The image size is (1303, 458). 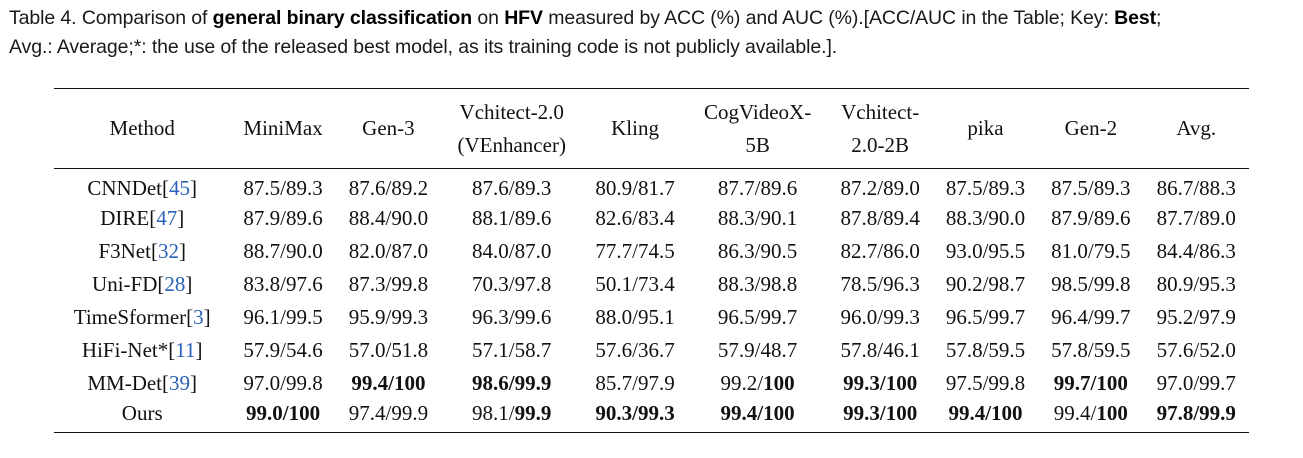 I want to click on score-value: 57.9/54.6, so click(x=283, y=349).